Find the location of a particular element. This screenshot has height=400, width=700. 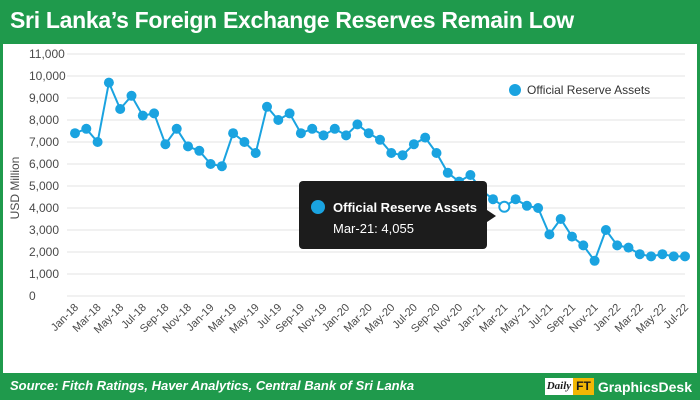

x-tick-label: Jul-22 is located at coordinates (676, 317).